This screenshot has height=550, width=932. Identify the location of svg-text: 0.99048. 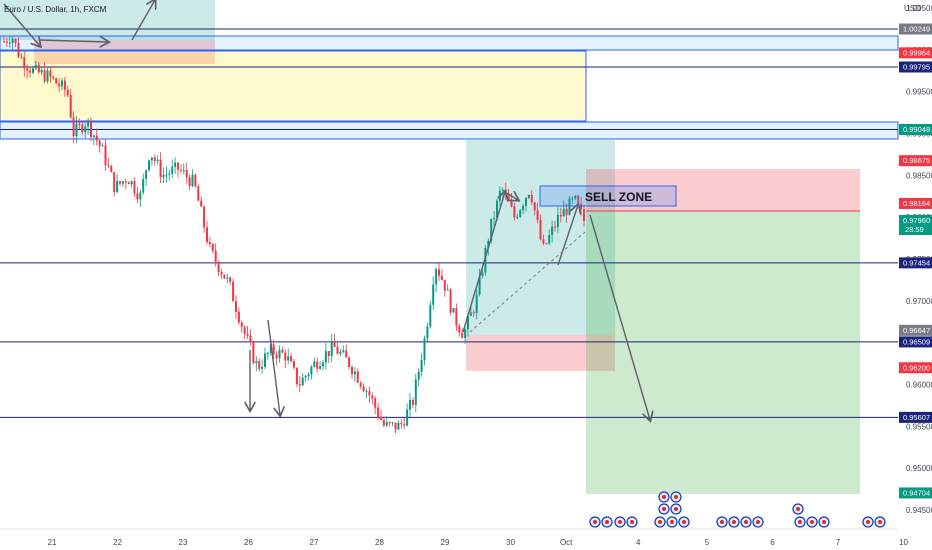
(916, 129).